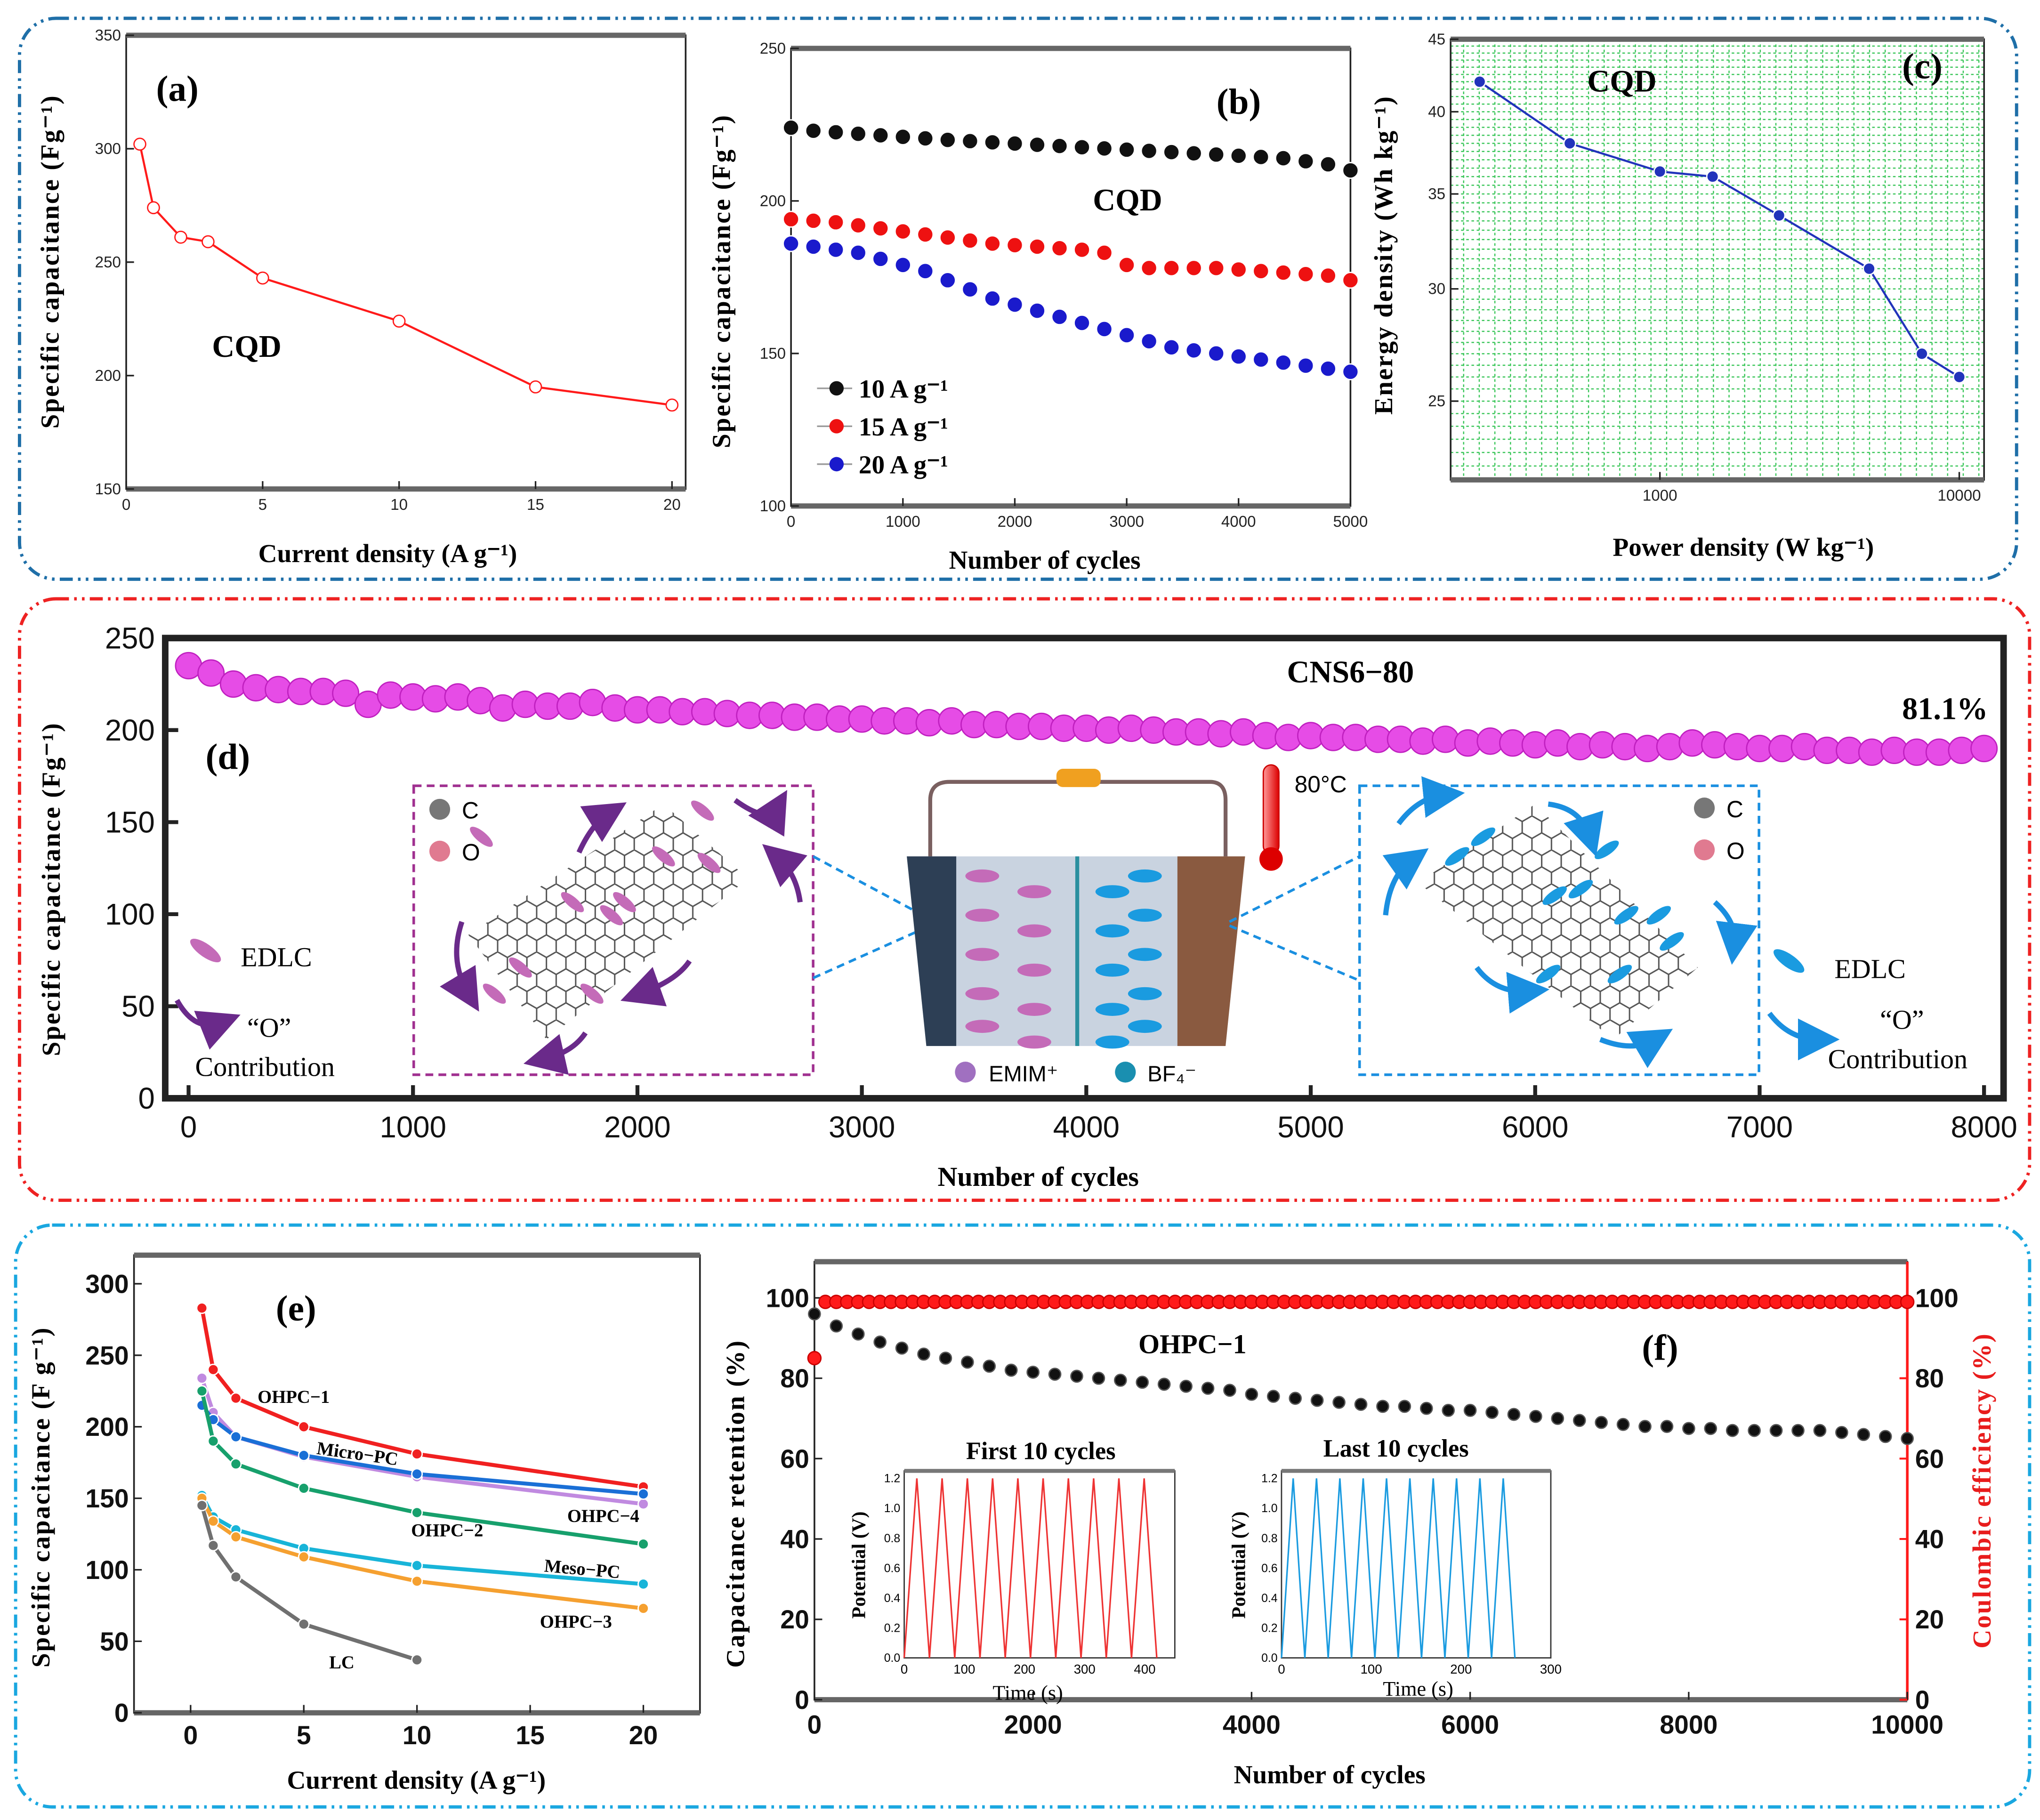 The width and height of the screenshot is (2040, 1820). Describe the element at coordinates (1171, 1073) in the screenshot. I see `anion-label: BF₄⁻` at that location.